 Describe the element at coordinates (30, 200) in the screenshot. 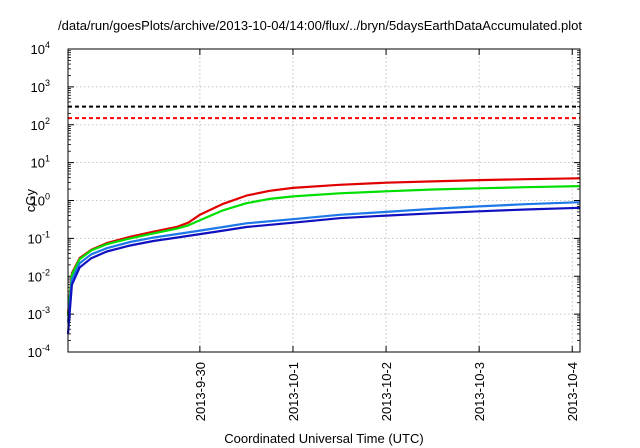

I see `y-axis-label: cGy` at that location.